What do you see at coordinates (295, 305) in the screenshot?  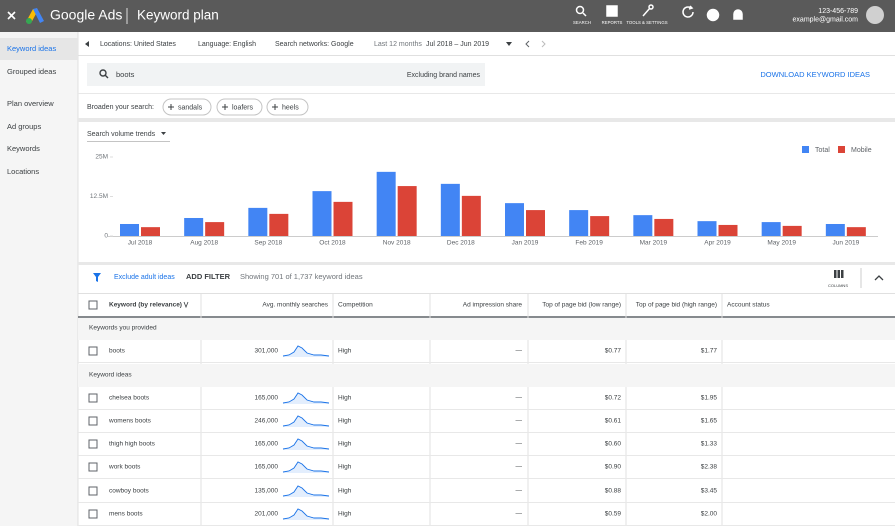 I see `column-header: Avg. monthly searches` at bounding box center [295, 305].